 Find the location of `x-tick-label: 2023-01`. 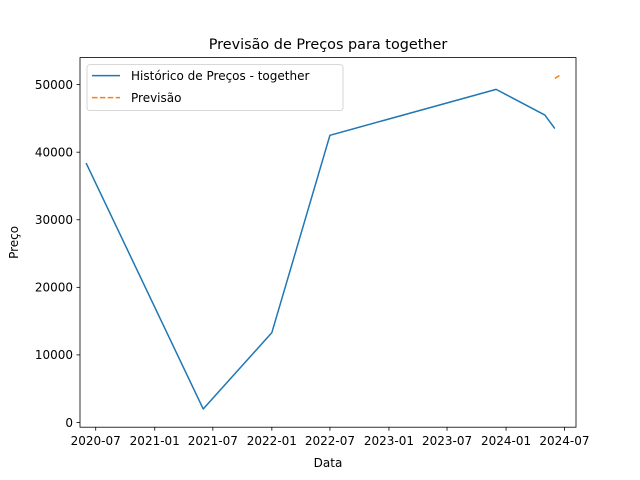

x-tick-label: 2023-01 is located at coordinates (389, 441).